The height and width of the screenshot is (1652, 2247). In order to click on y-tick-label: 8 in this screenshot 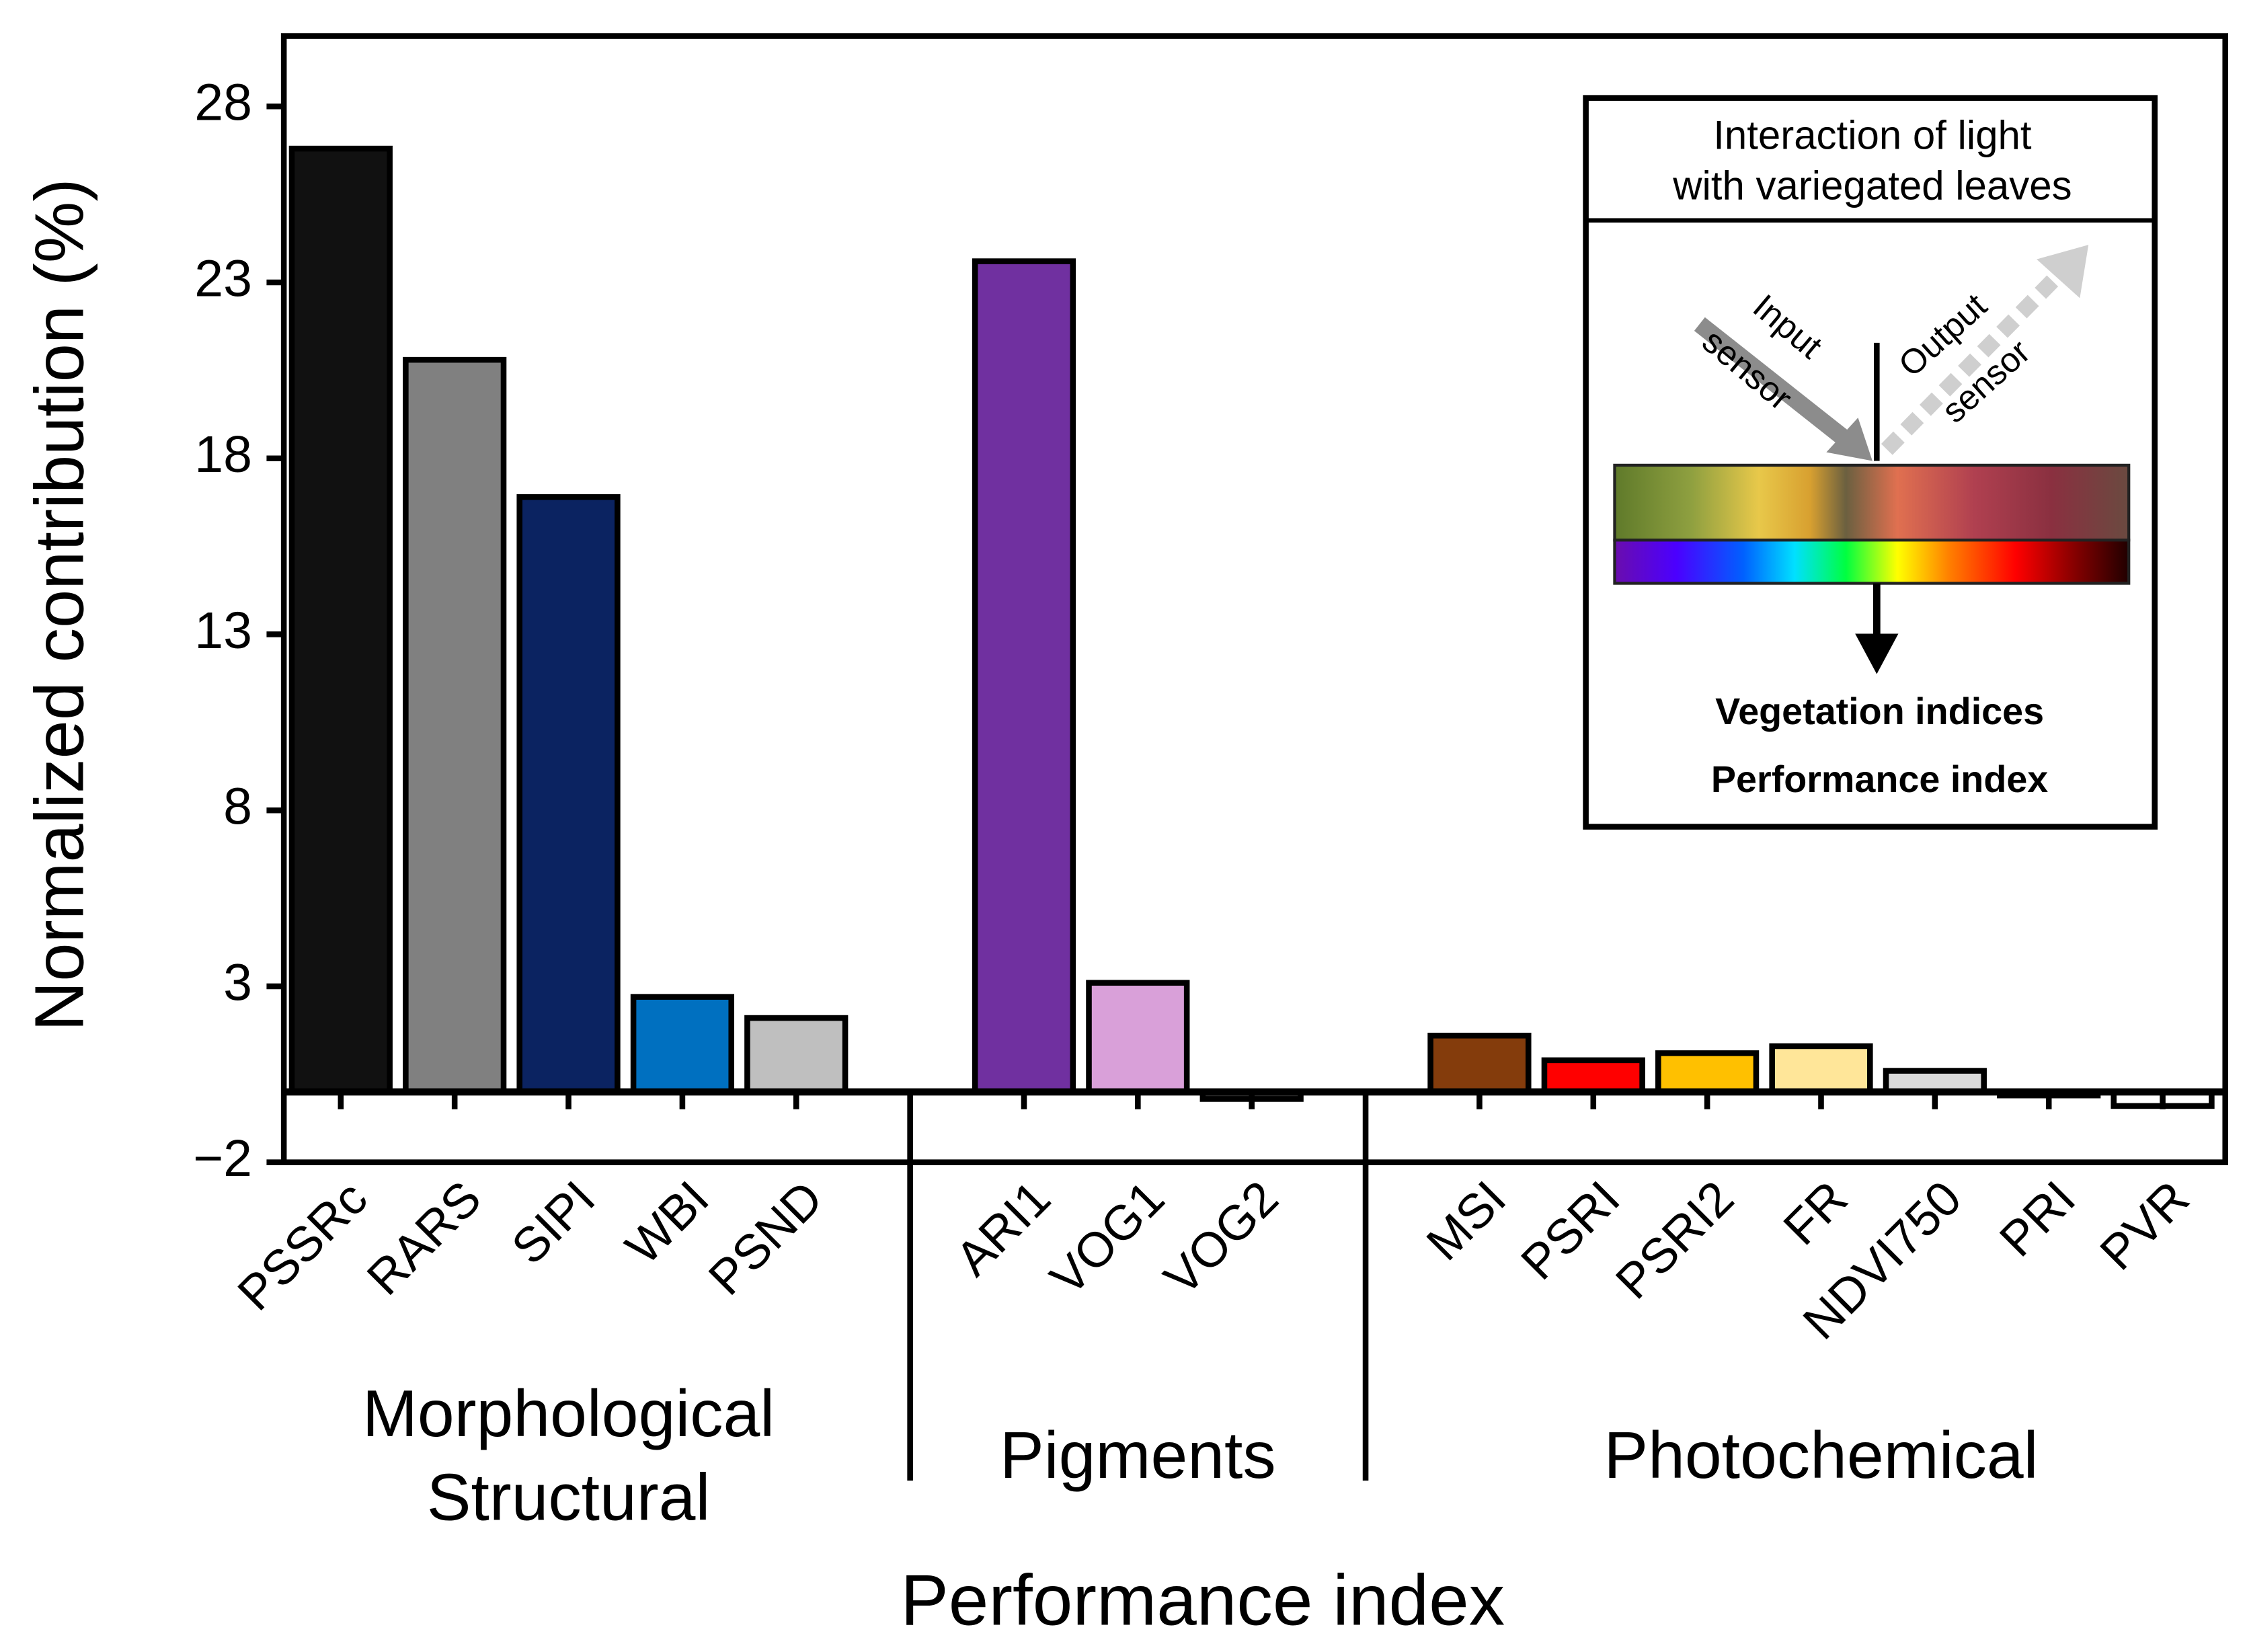, I will do `click(237, 807)`.